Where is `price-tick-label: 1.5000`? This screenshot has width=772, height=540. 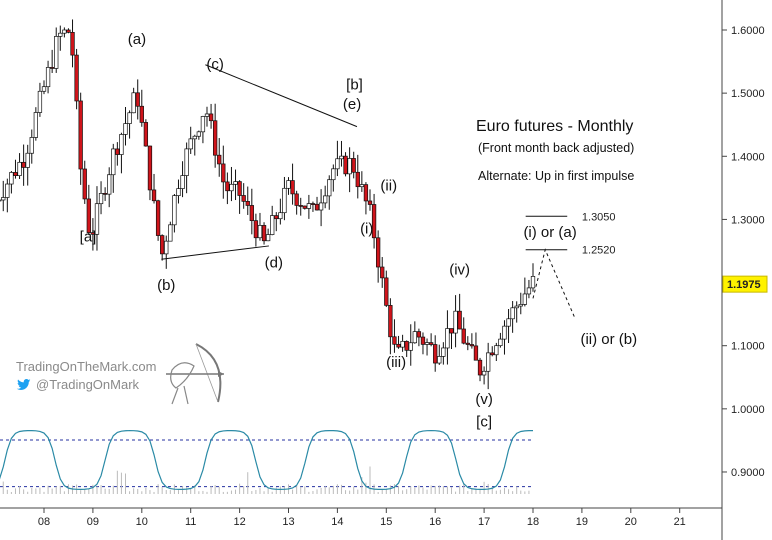
price-tick-label: 1.5000 is located at coordinates (748, 94).